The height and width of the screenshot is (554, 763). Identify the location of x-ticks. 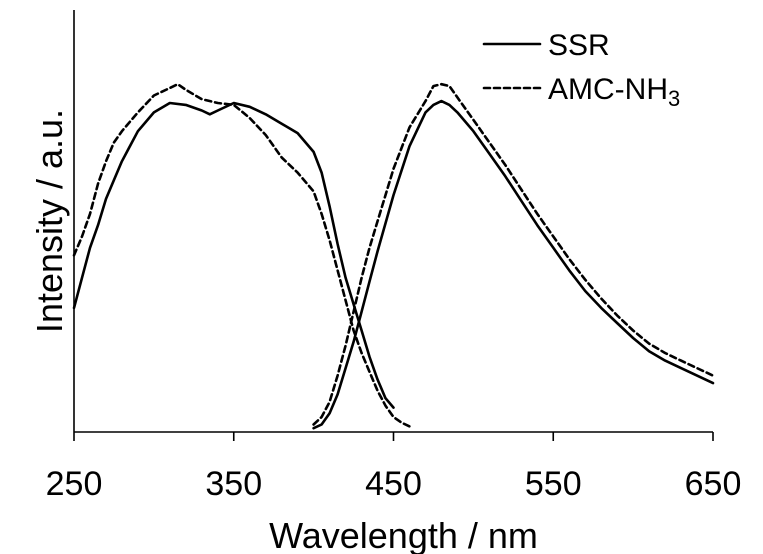
(393, 436).